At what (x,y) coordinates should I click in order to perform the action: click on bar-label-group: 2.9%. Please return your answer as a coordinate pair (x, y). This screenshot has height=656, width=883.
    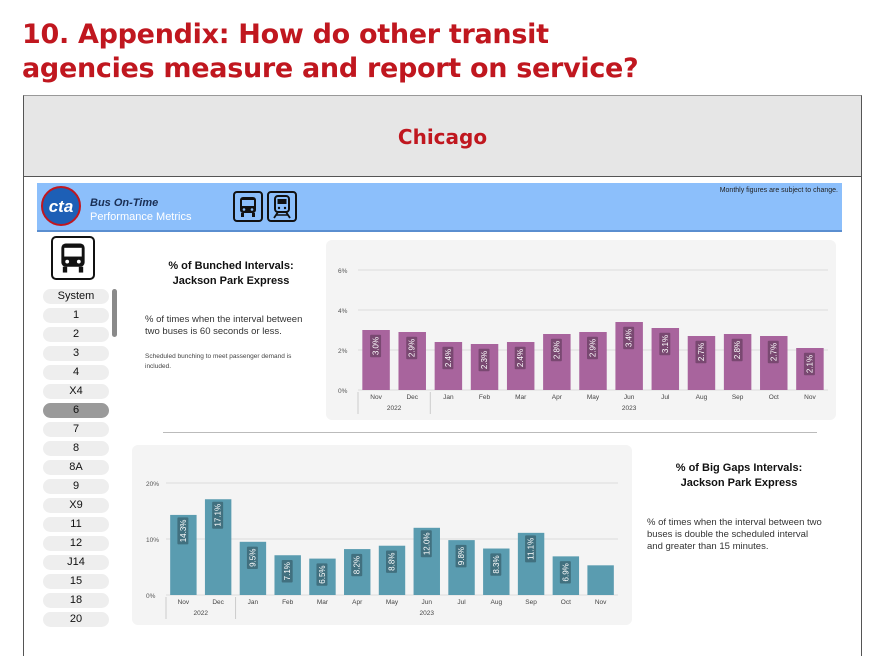
    Looking at the image, I should click on (412, 348).